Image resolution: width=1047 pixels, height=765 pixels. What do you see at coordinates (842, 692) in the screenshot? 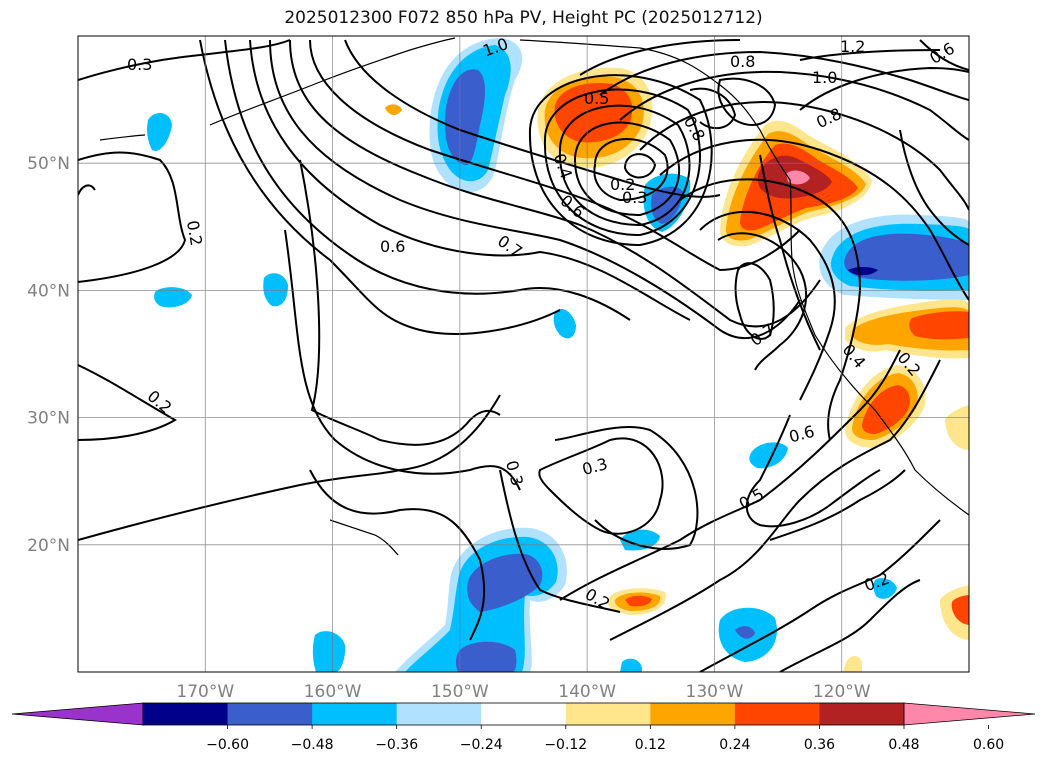
I see `x-tick-label: 120°W` at bounding box center [842, 692].